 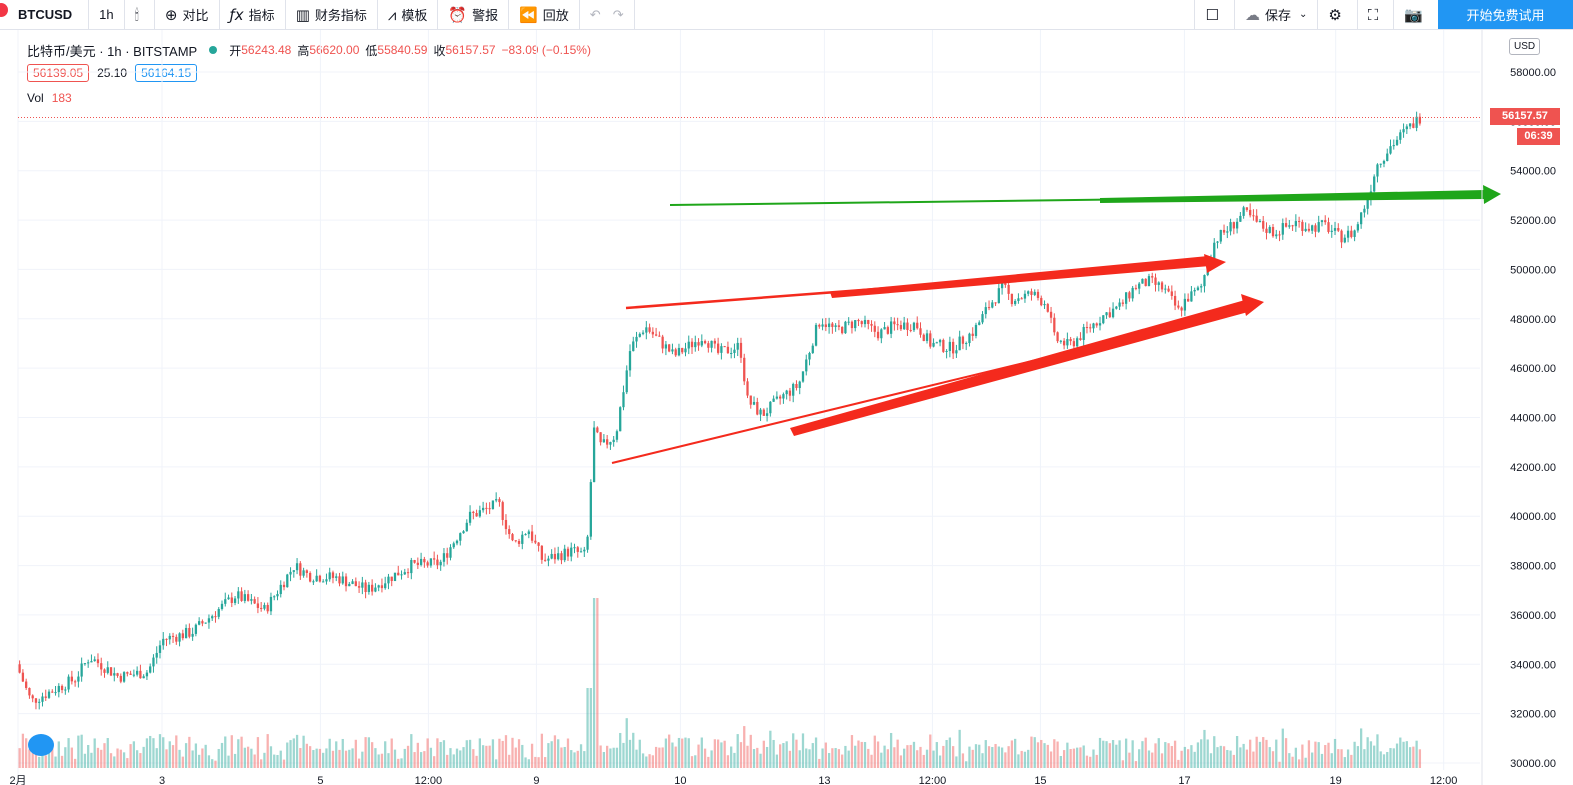 What do you see at coordinates (1415, 14) in the screenshot?
I see `snapshot-button: 📷` at bounding box center [1415, 14].